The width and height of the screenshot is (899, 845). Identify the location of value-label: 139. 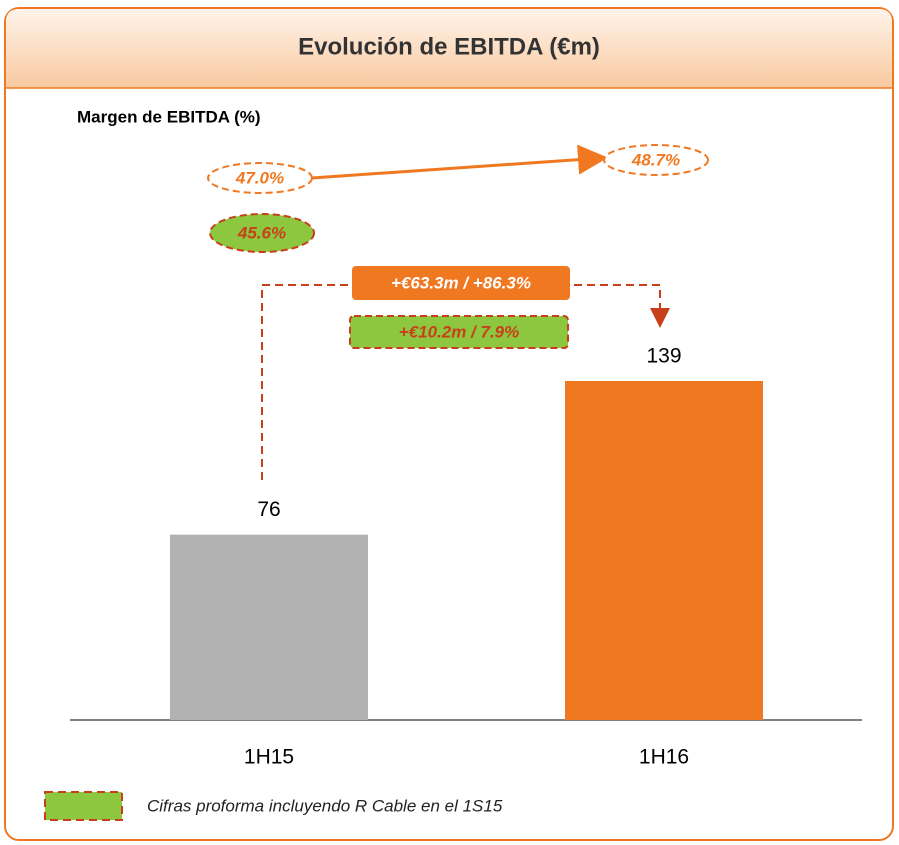
(663, 356).